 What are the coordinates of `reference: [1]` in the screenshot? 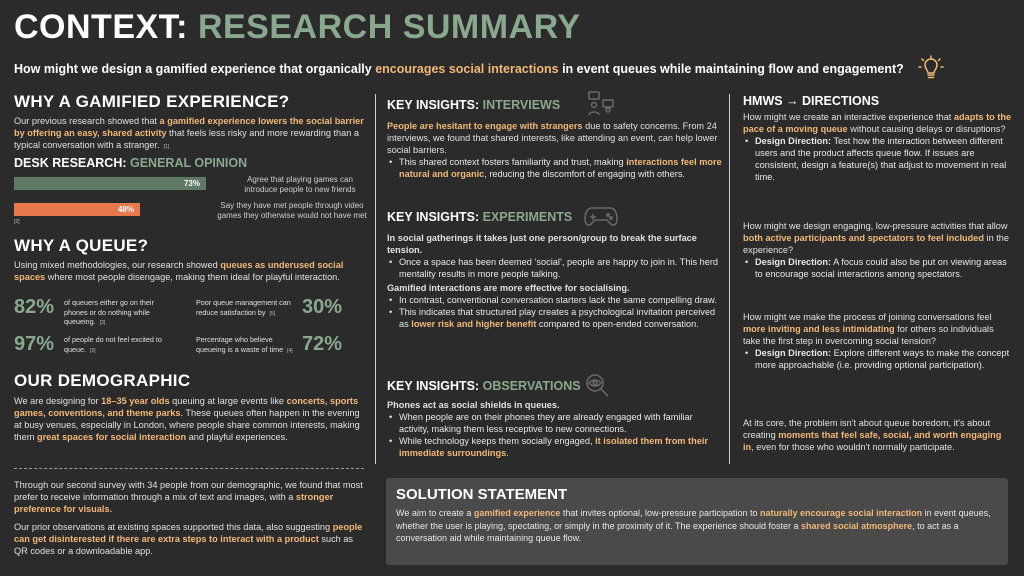 It's located at (166, 147).